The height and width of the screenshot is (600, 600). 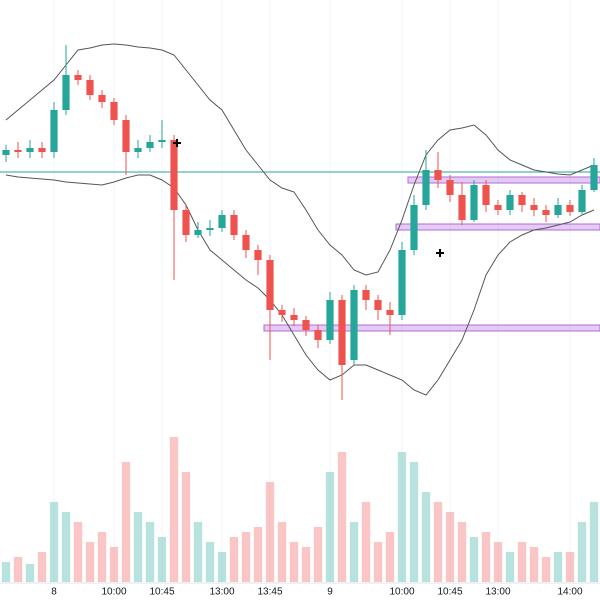 I want to click on x-tick-label: 8, so click(x=54, y=592).